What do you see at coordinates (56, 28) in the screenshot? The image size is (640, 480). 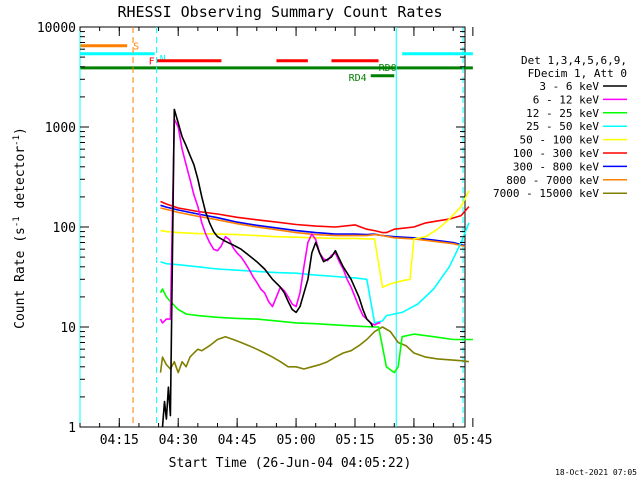 I see `y-tick-label: 10000` at bounding box center [56, 28].